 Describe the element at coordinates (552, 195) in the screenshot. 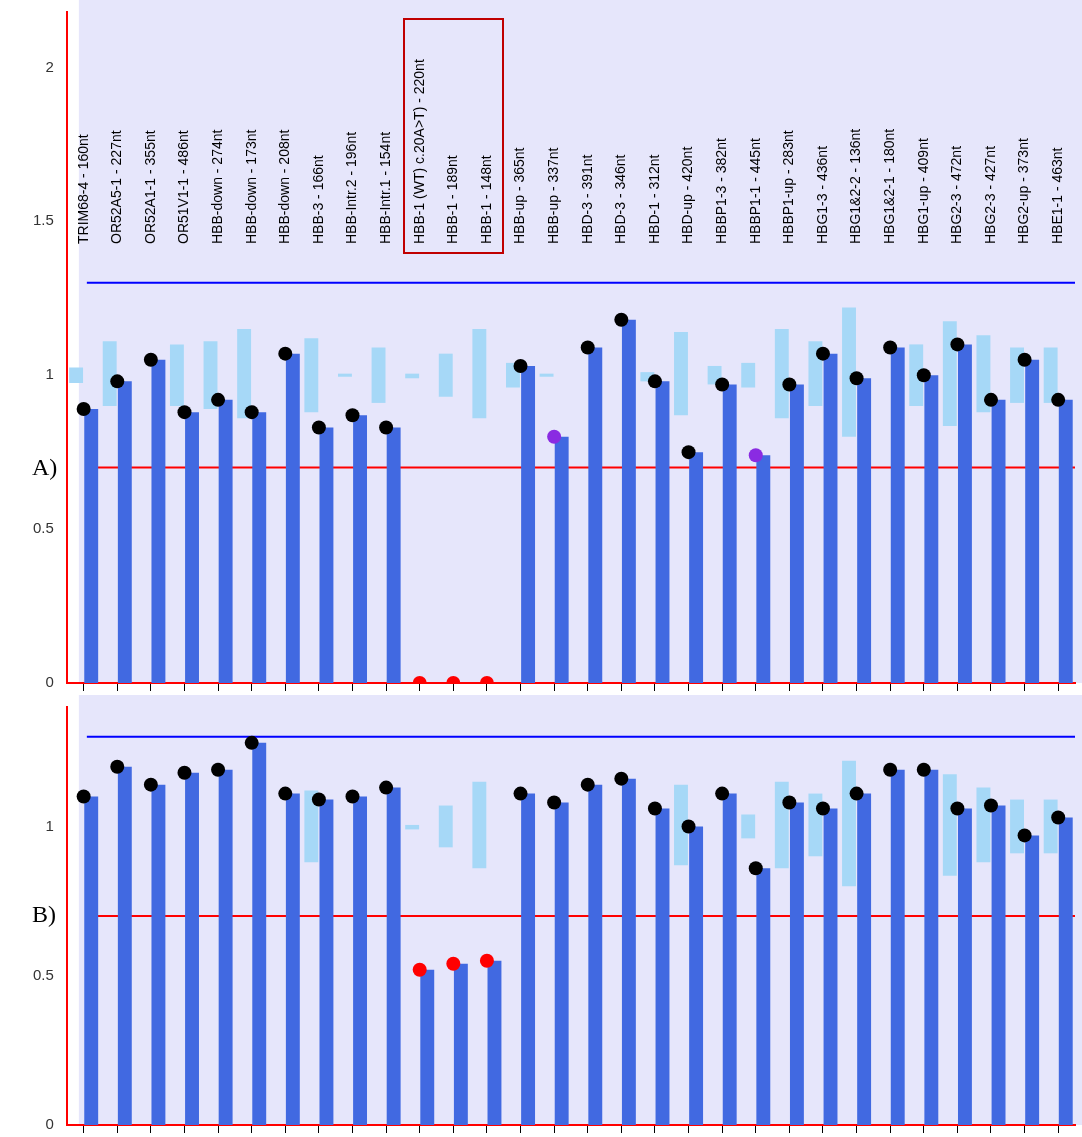

I see `x-tick-label: HBB-up - 337nt` at that location.